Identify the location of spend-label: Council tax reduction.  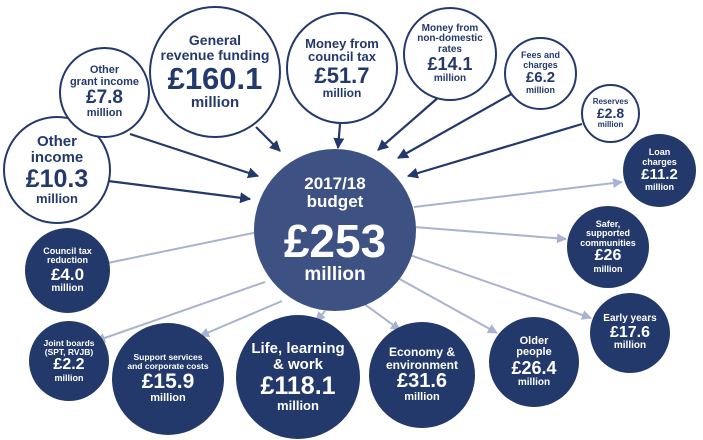
(67, 255).